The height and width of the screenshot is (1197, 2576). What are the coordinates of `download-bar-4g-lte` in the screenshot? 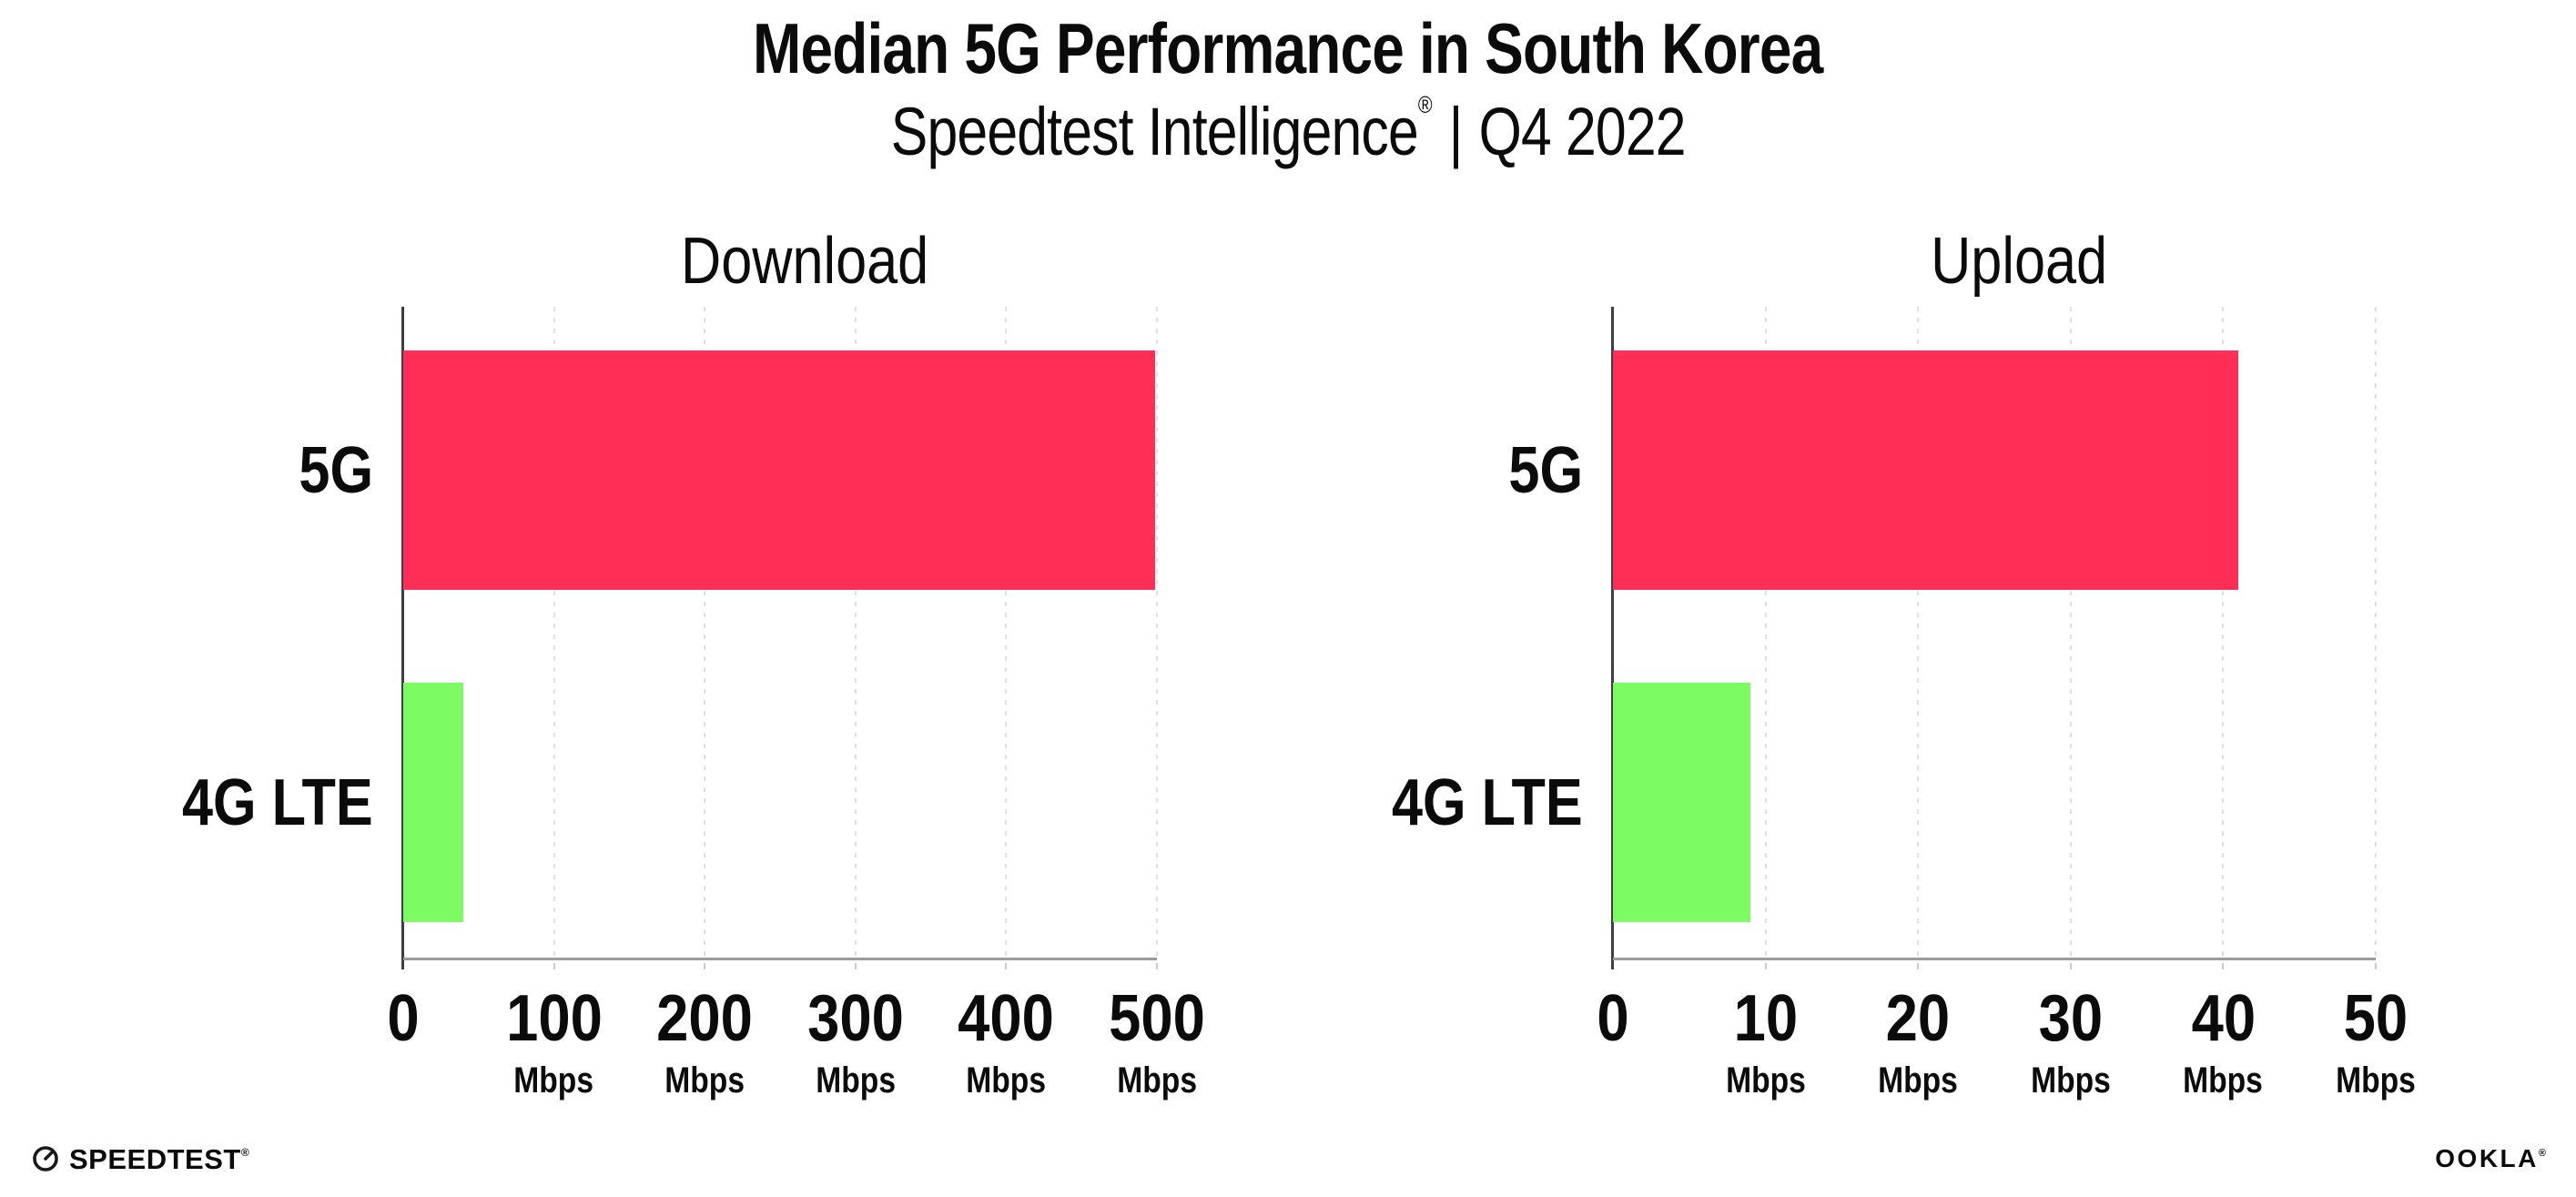 It's located at (433, 803).